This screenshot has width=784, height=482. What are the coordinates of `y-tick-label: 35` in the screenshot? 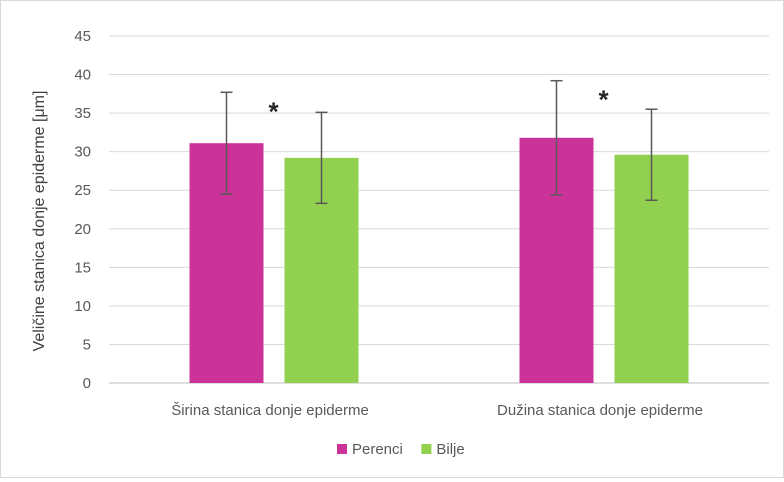 It's located at (82, 113).